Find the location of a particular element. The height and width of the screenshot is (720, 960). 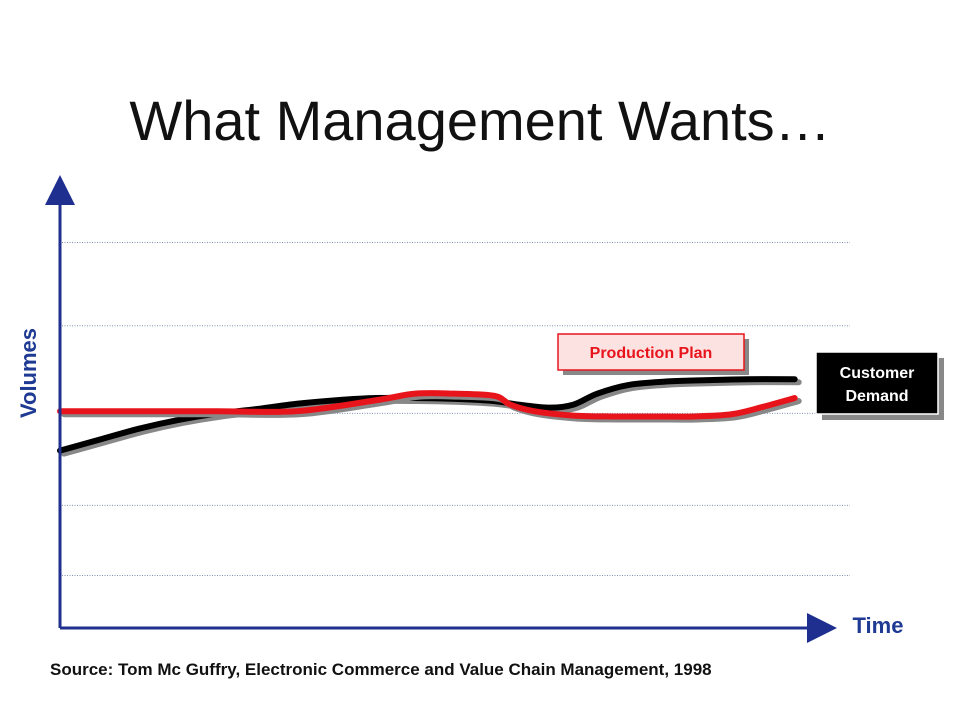

production-plan-callout: Production Plan is located at coordinates (653, 354).